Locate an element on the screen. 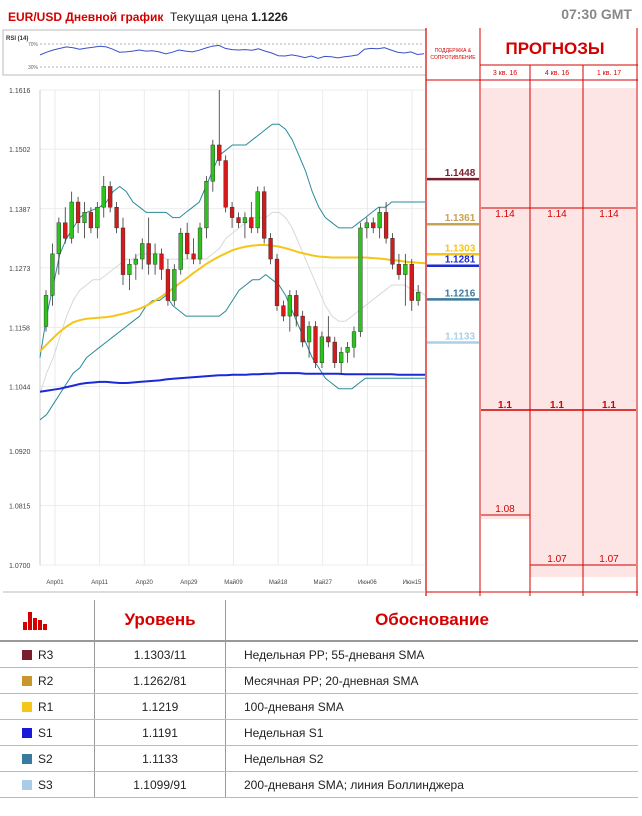 The image size is (642, 816). level-name: R1 is located at coordinates (46, 706).